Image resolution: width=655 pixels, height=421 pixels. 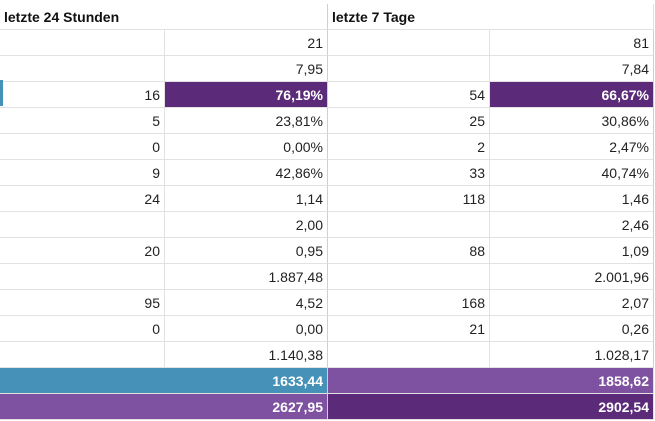 I want to click on cell-24h-value: 76,19%, so click(x=246, y=95).